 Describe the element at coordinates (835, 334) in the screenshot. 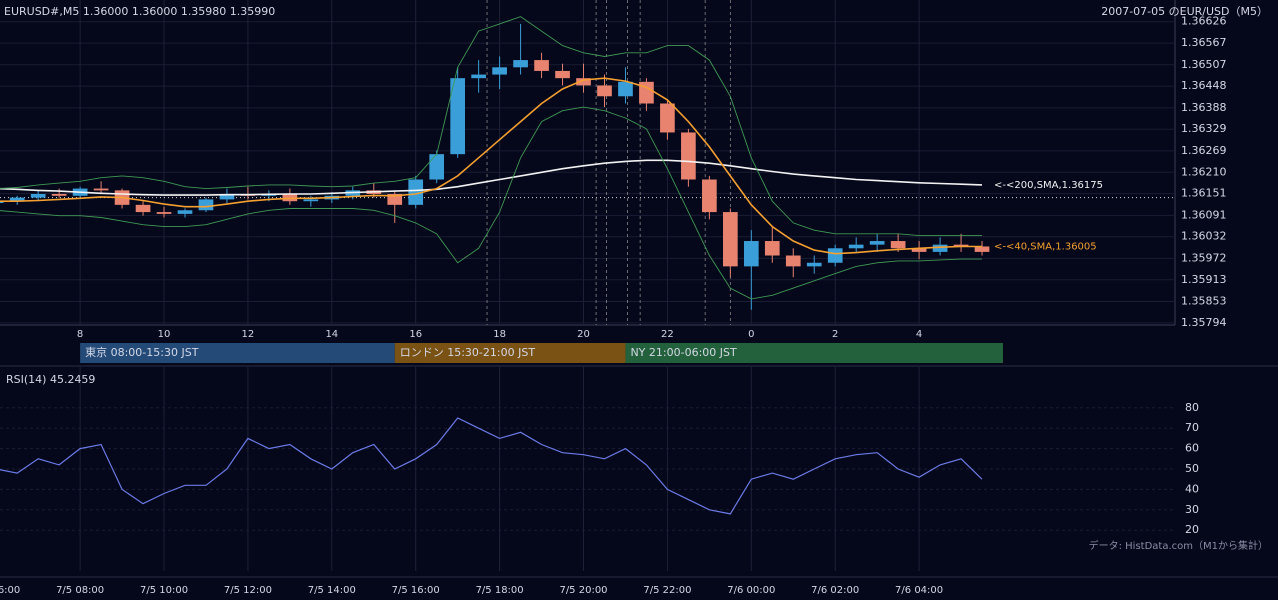

I see `x-tick-label: 2` at that location.